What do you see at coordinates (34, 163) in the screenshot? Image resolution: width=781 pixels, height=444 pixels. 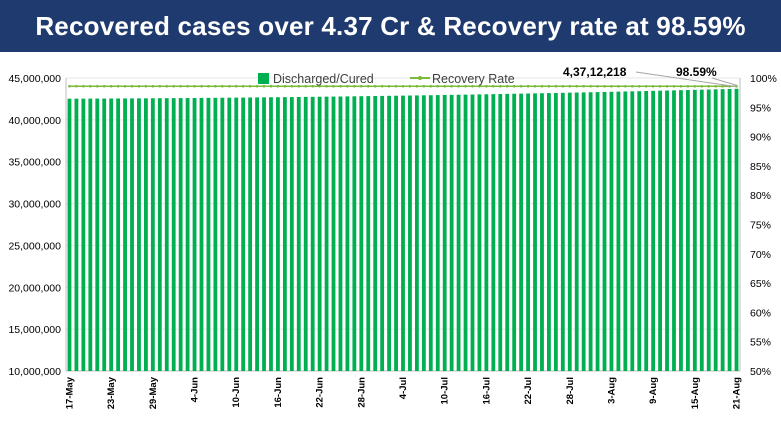 I see `y-left-tick-label: 35,000,000` at bounding box center [34, 163].